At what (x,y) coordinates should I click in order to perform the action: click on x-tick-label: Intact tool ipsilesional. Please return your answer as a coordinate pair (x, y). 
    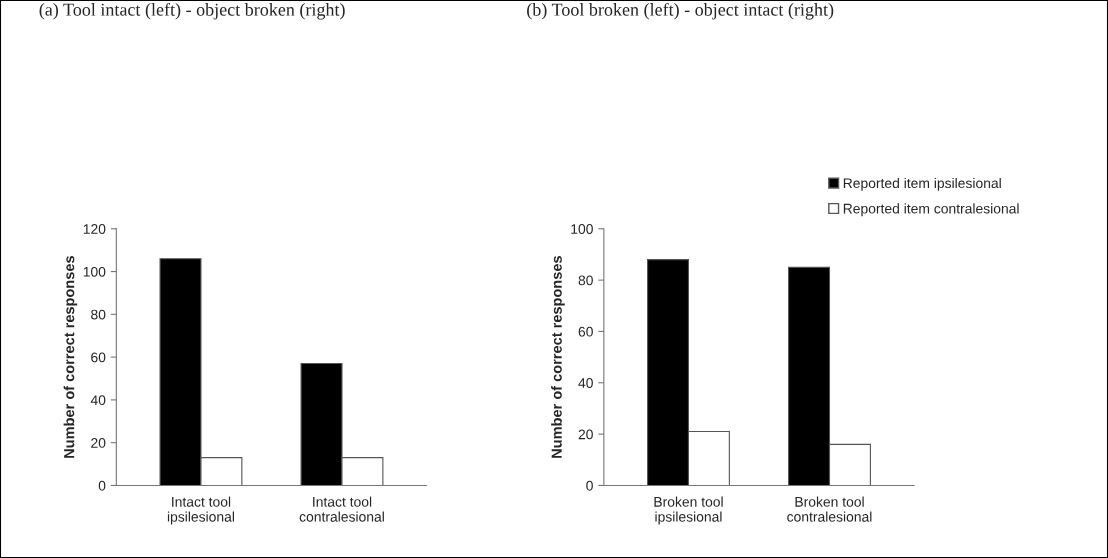
    Looking at the image, I should click on (200, 510).